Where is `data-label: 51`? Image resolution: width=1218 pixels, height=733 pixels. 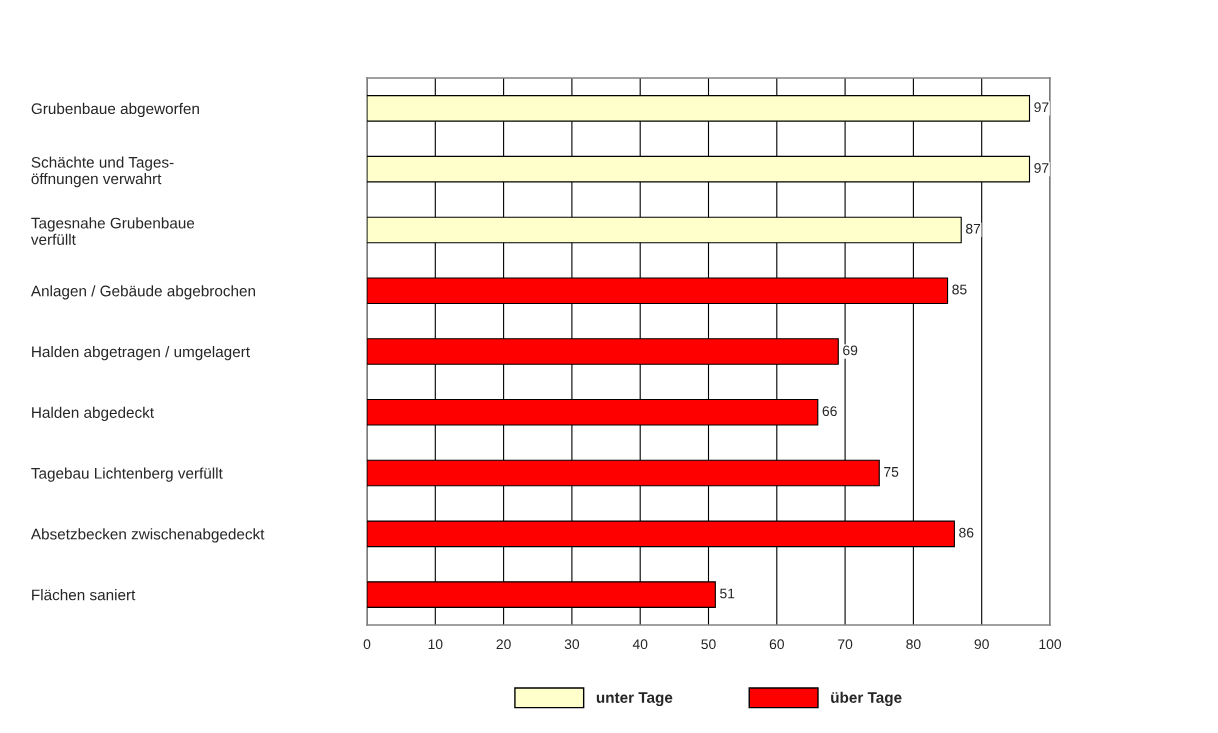
data-label: 51 is located at coordinates (727, 593).